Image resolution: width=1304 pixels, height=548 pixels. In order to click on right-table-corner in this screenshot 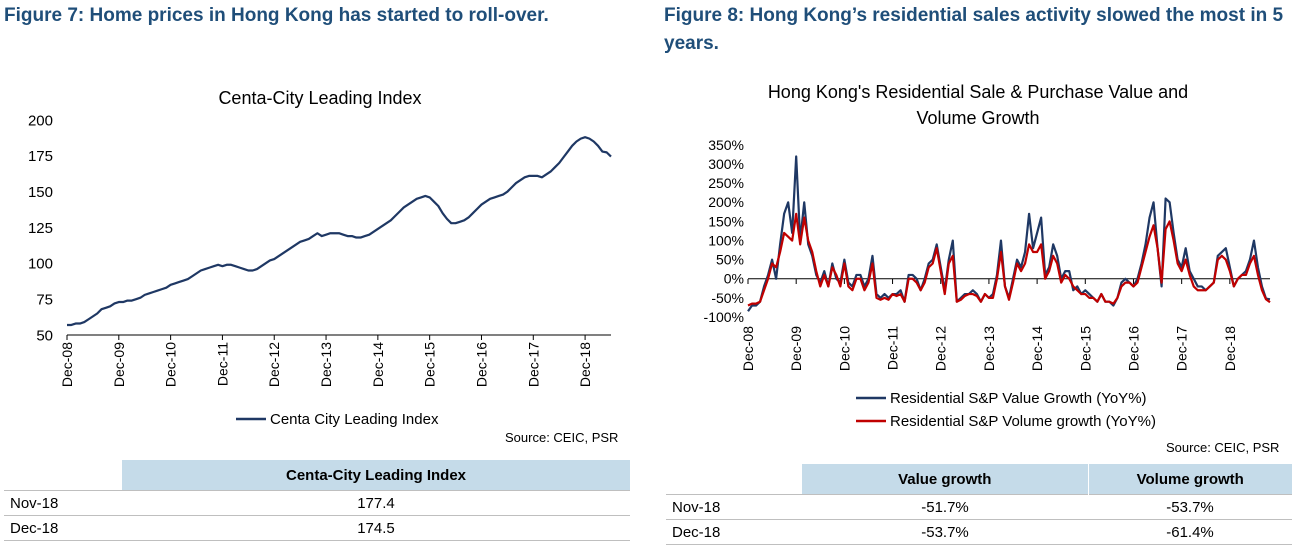, I will do `click(734, 479)`.